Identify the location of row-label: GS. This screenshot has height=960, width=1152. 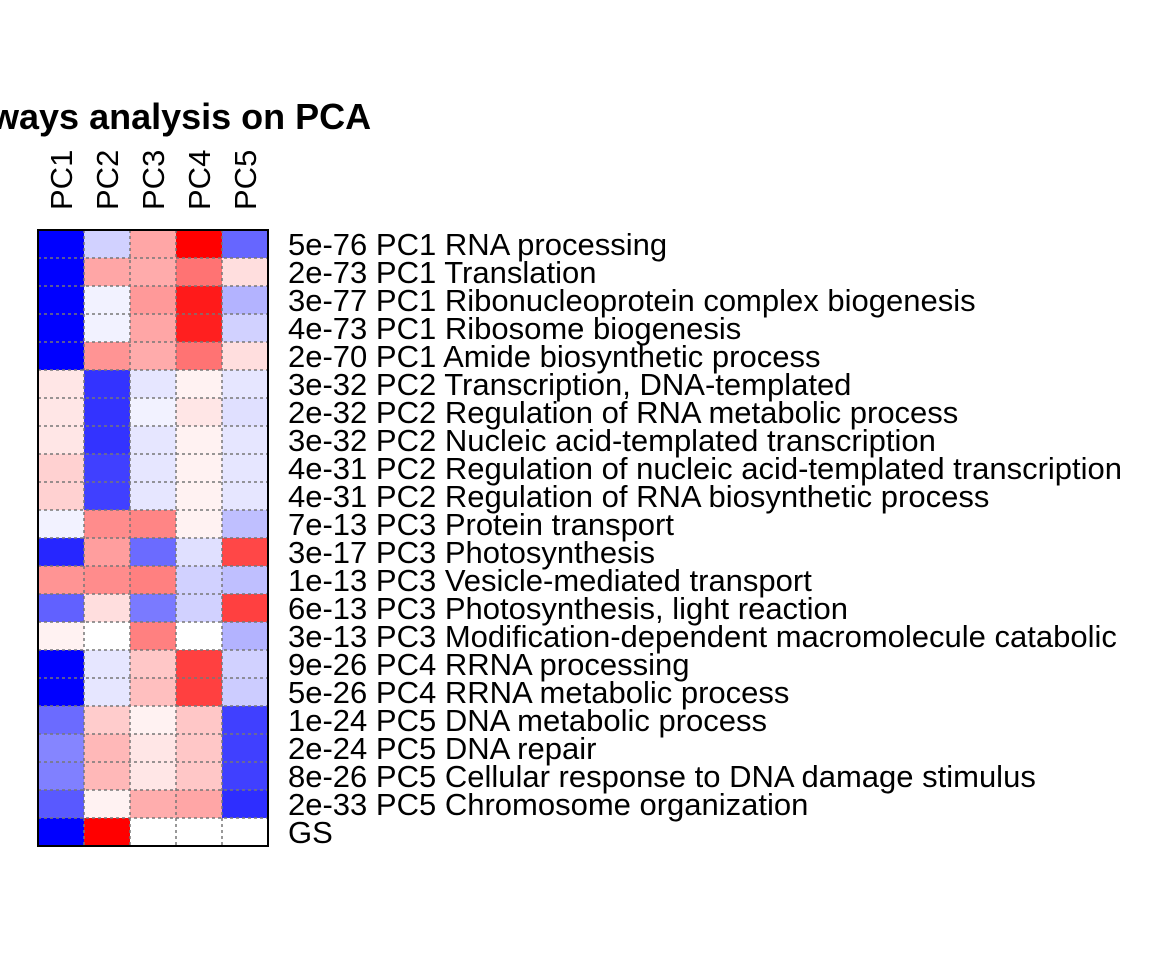
(310, 832).